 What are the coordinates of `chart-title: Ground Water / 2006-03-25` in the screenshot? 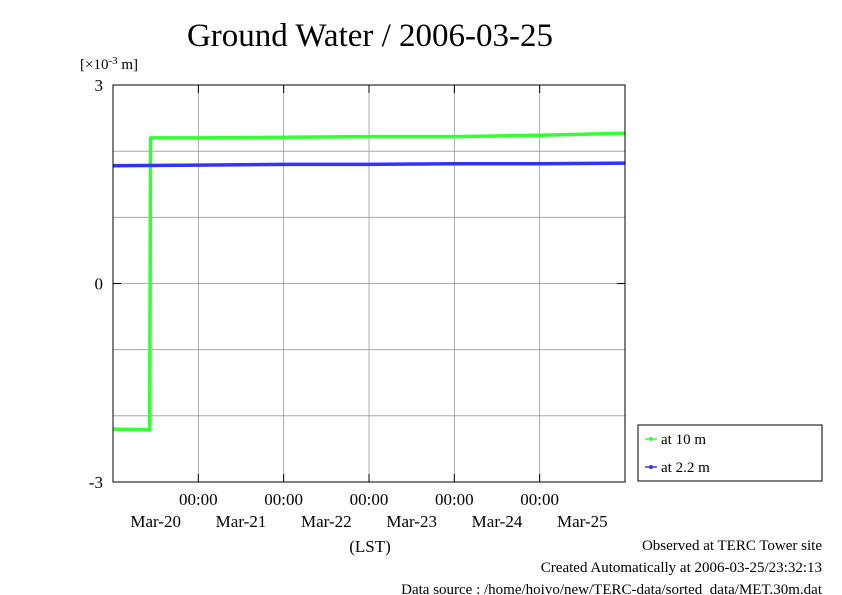 It's located at (370, 36).